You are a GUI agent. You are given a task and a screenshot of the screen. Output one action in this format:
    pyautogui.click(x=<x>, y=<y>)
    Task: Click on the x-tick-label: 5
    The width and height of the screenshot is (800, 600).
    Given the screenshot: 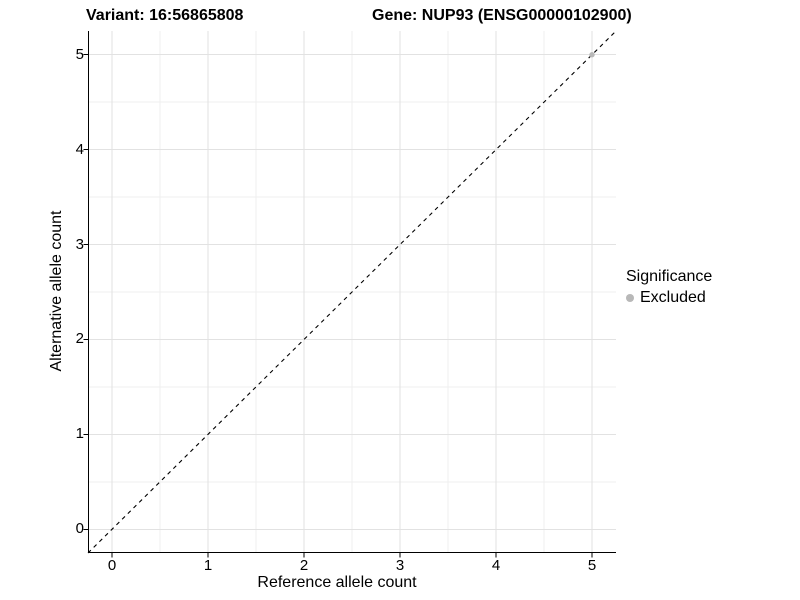 What is the action you would take?
    pyautogui.click(x=592, y=565)
    